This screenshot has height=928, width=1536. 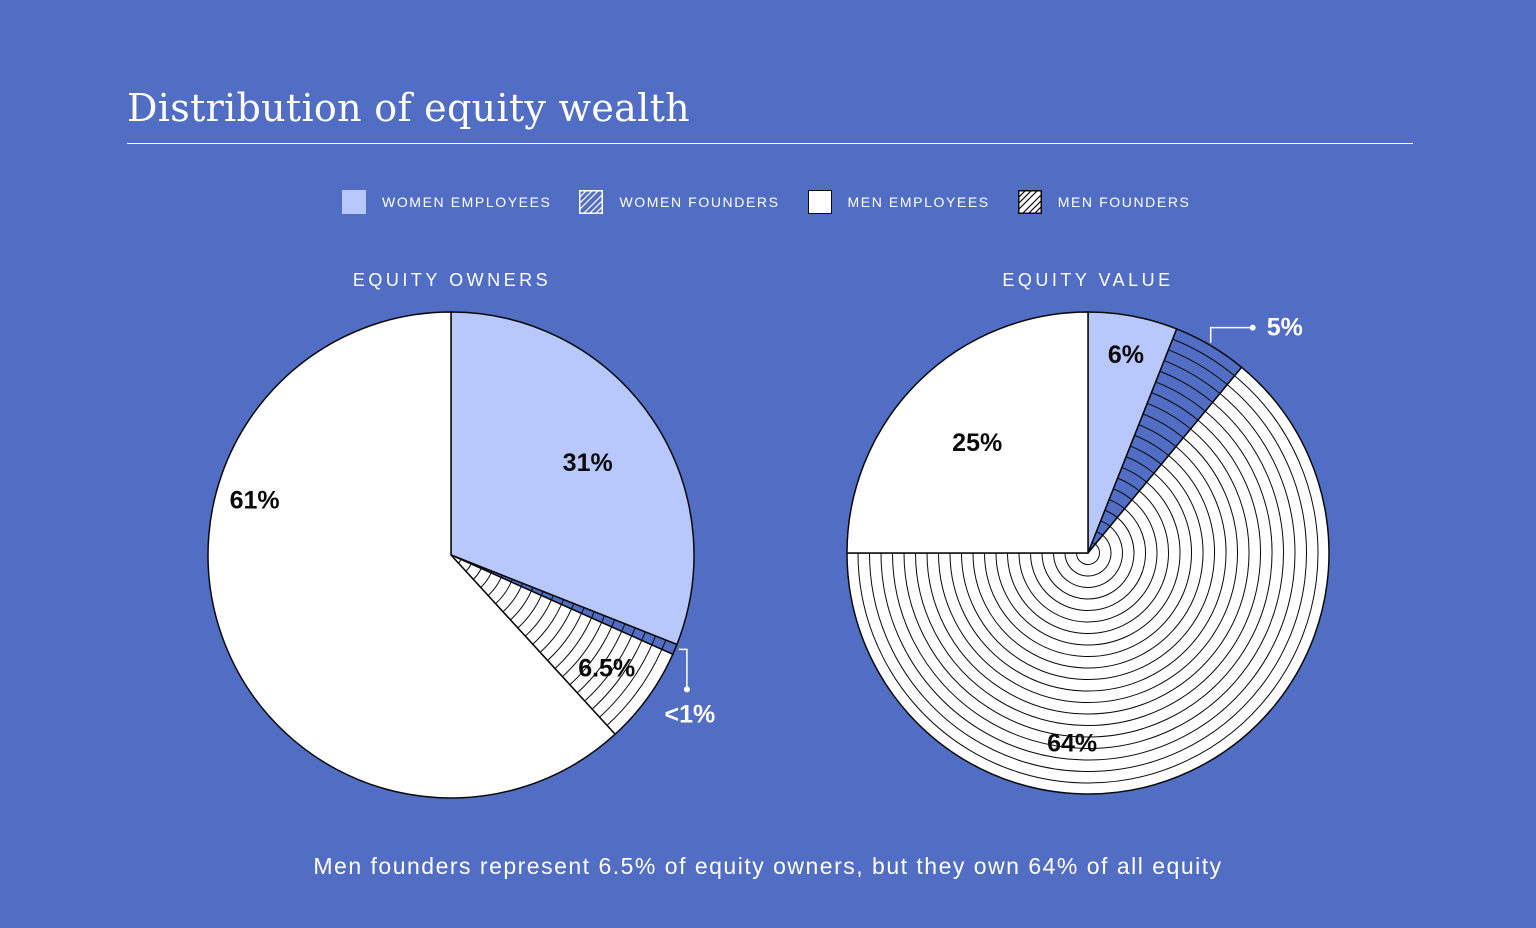 I want to click on slice-equity-owners-men-employees, so click(x=412, y=555).